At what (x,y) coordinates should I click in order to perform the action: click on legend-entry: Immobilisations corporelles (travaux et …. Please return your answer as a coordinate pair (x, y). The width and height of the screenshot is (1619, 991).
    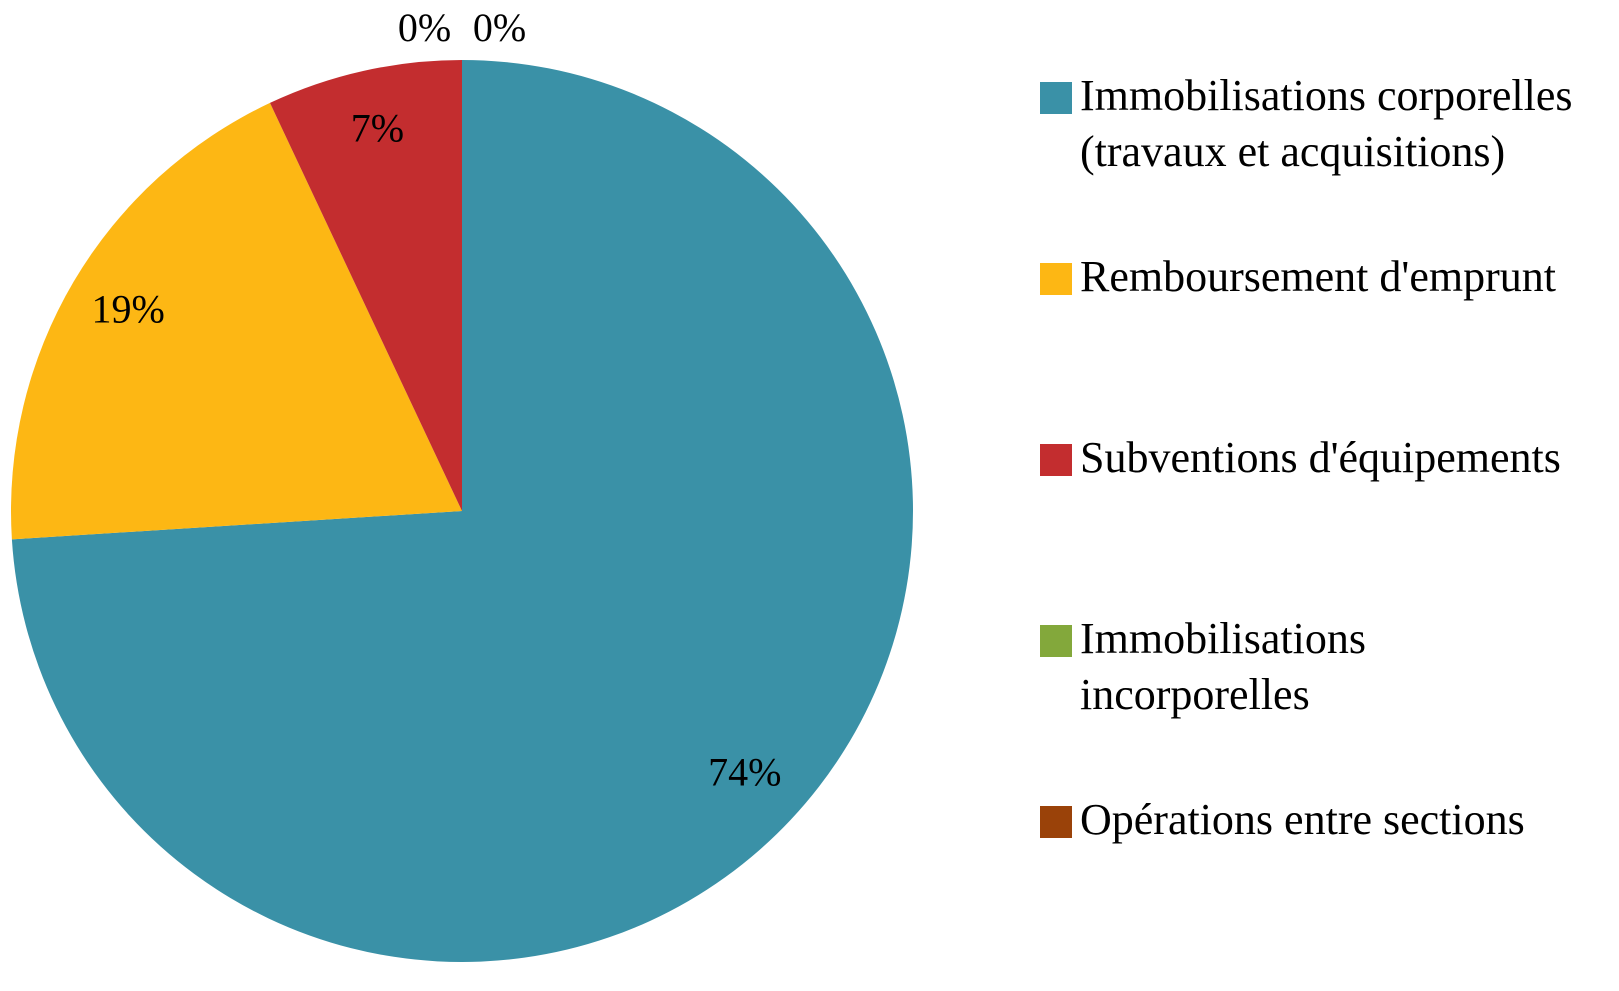
    Looking at the image, I should click on (1320, 158).